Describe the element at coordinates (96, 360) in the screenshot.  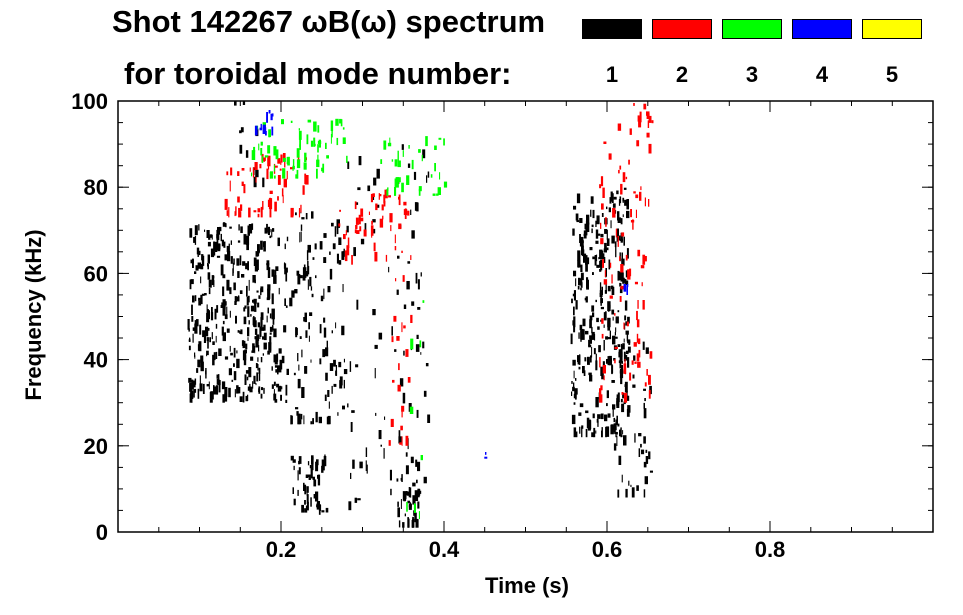
I see `y-tick-label: 40` at that location.